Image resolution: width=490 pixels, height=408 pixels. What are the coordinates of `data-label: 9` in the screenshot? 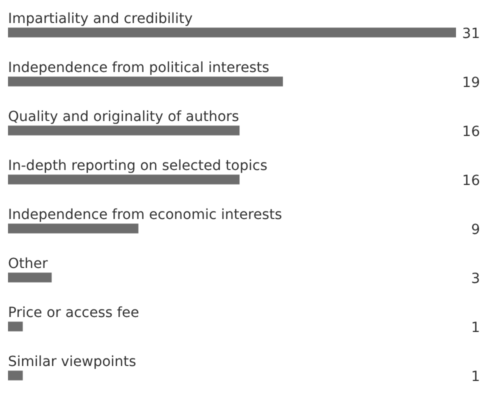 It's located at (475, 230).